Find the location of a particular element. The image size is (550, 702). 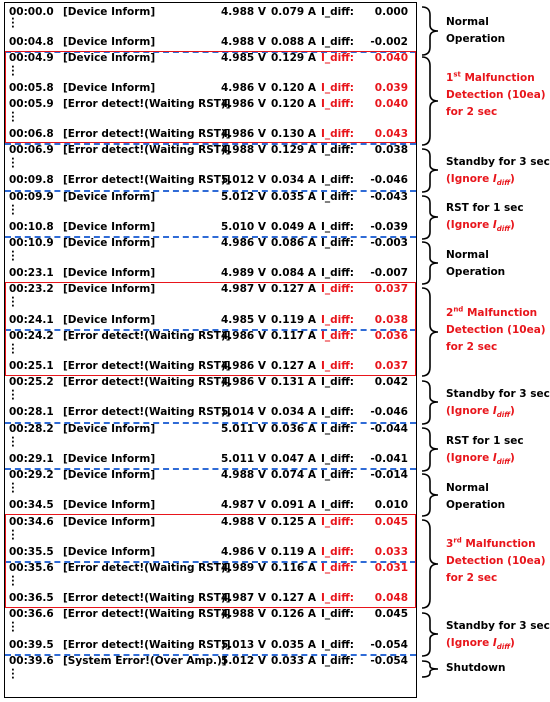

log-time: 00:23.1 is located at coordinates (31, 273).